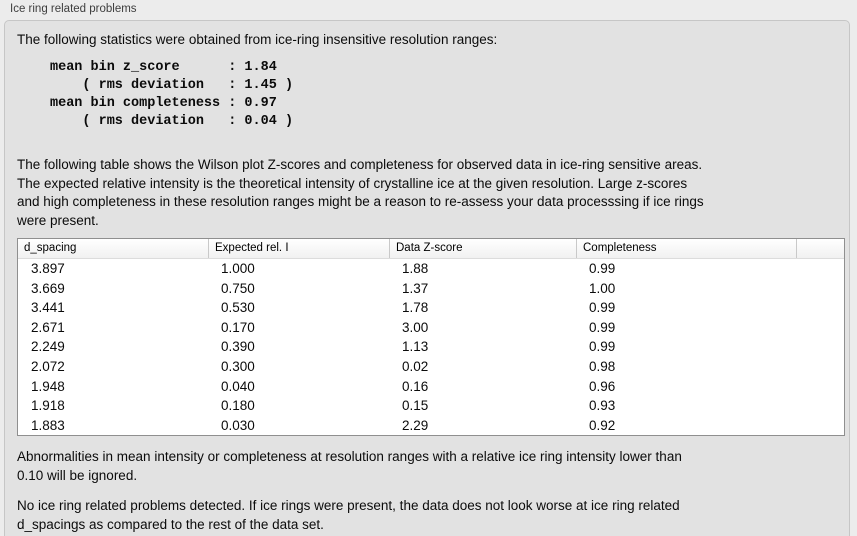  I want to click on panel-title: Ice ring related problems, so click(73, 9).